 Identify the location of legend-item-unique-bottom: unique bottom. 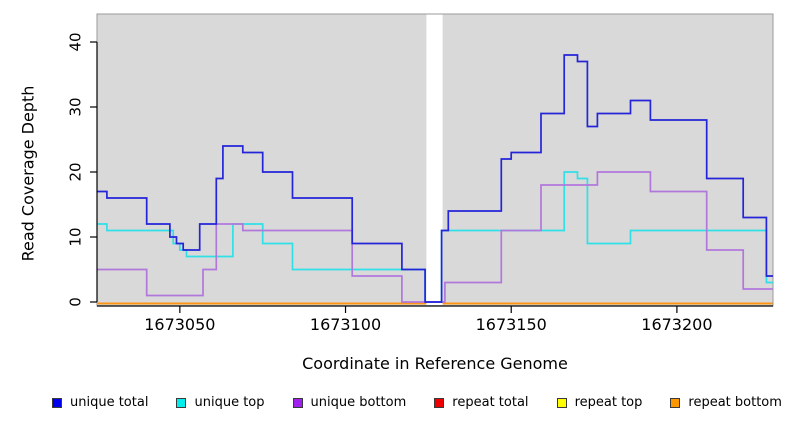
(349, 402).